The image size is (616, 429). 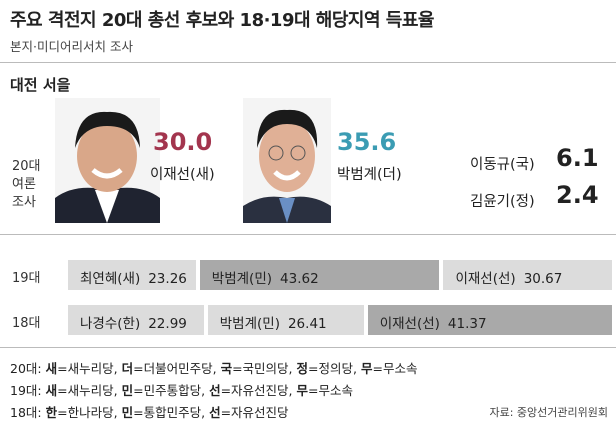 I want to click on legend-label: 18대:, so click(x=26, y=412).